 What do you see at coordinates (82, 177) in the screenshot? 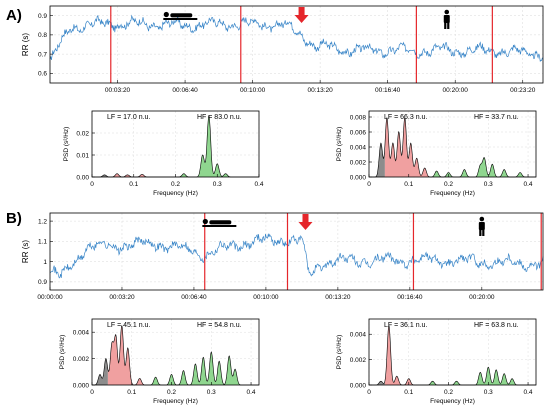
I see `psd-ytick-label: 0.00` at bounding box center [82, 177].